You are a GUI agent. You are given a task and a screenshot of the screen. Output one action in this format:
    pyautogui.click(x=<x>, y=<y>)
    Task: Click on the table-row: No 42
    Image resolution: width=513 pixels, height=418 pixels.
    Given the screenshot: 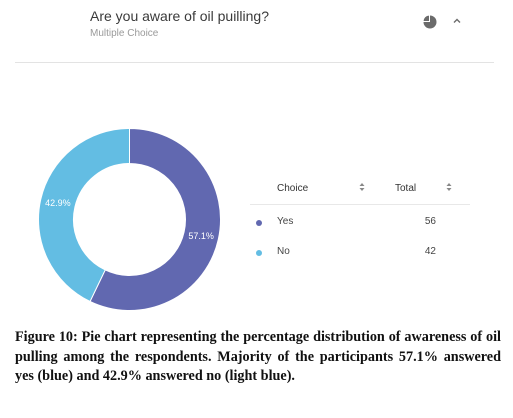 What is the action you would take?
    pyautogui.click(x=360, y=254)
    